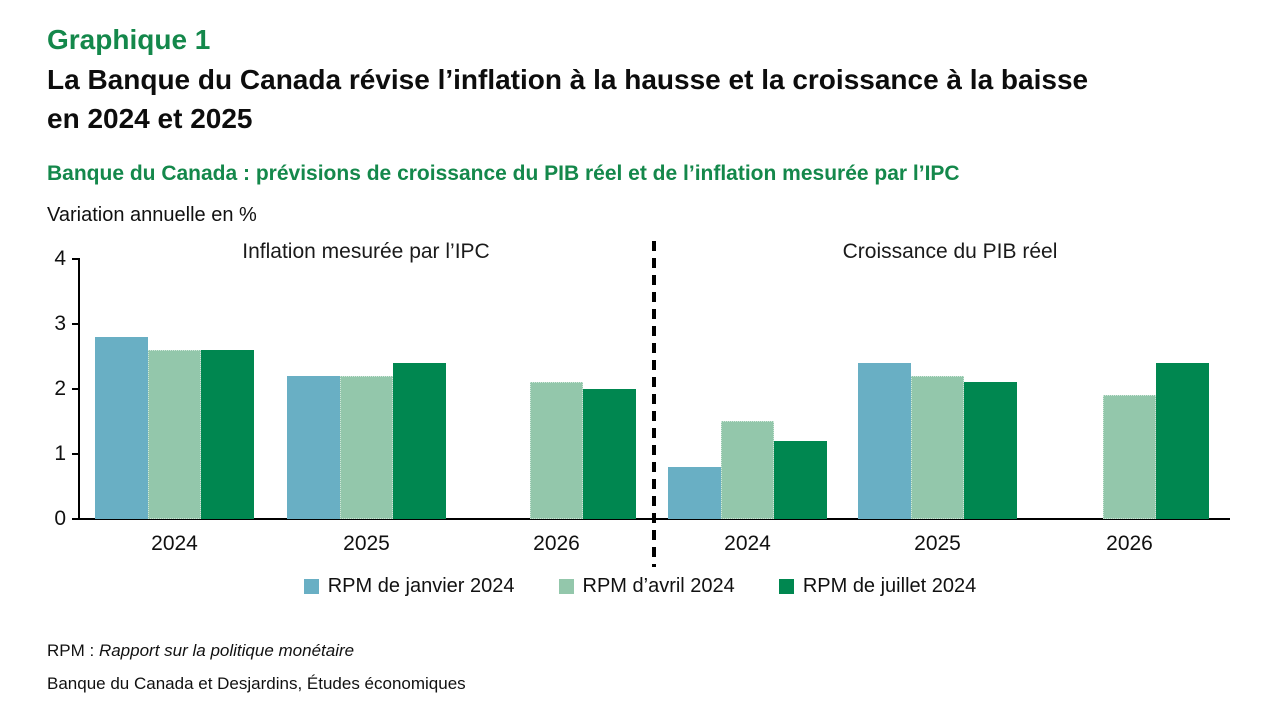 The width and height of the screenshot is (1280, 720). Describe the element at coordinates (747, 470) in the screenshot. I see `bar-panel1-2024-series1` at that location.